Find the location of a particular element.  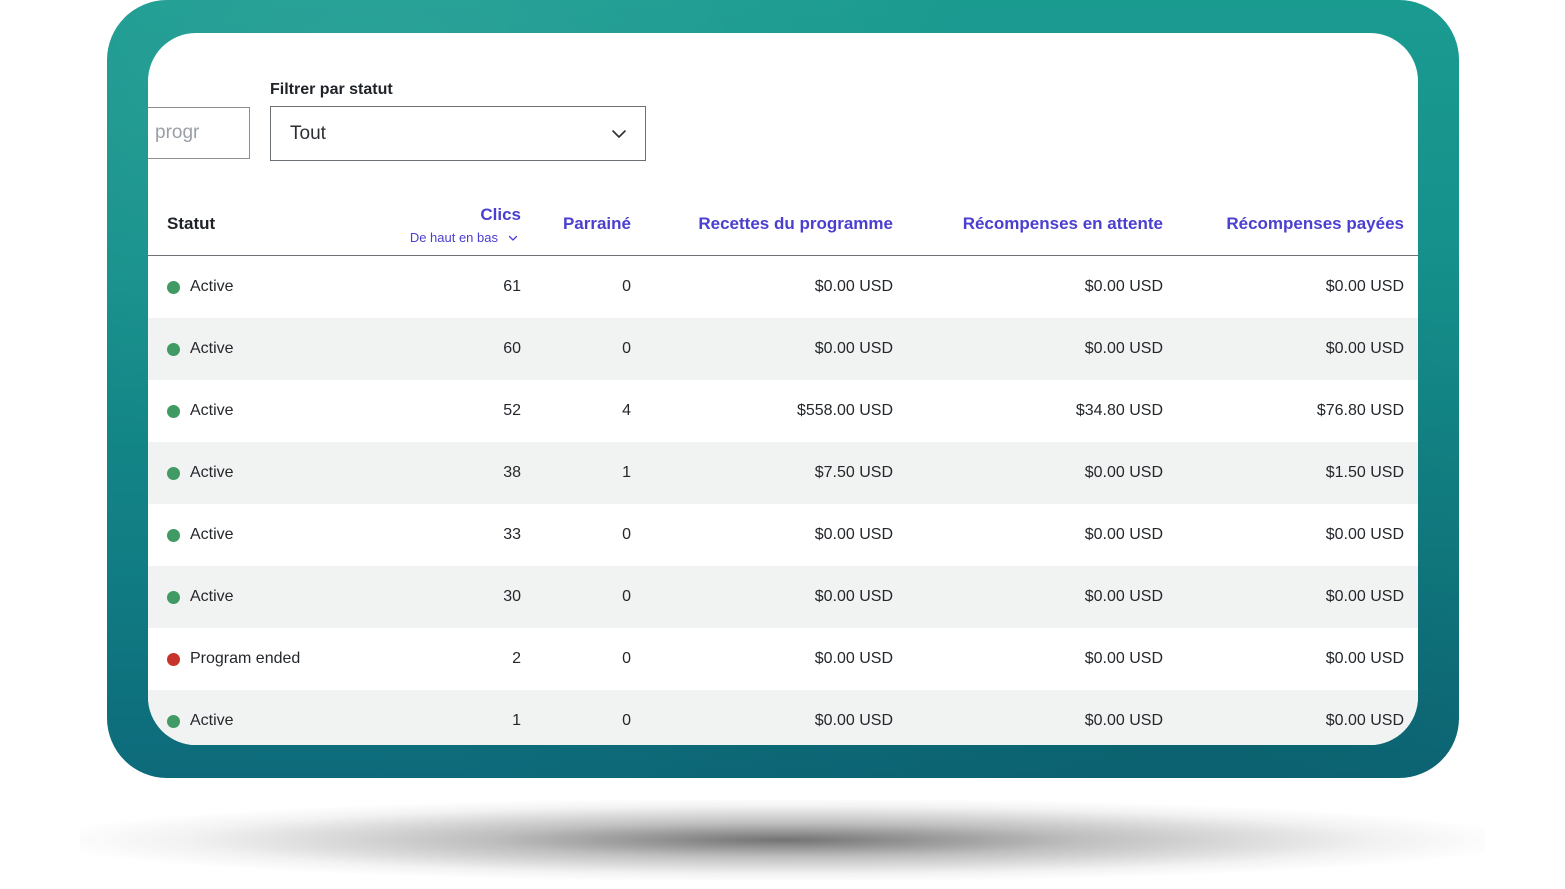

search-input: progr is located at coordinates (199, 133).